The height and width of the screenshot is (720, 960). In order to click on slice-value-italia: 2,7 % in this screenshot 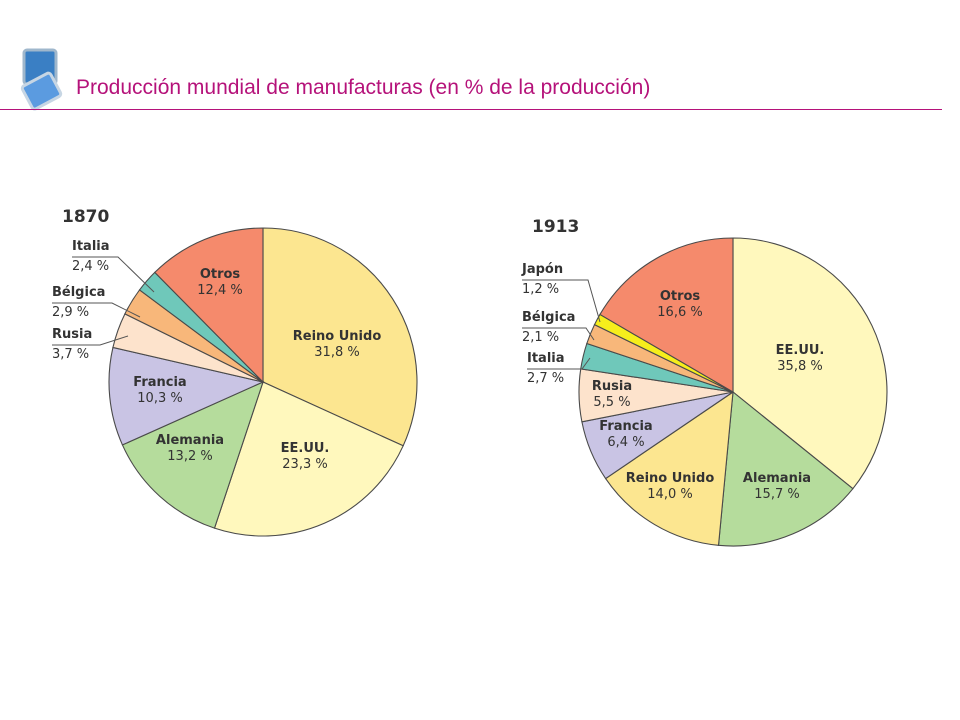, I will do `click(545, 378)`.